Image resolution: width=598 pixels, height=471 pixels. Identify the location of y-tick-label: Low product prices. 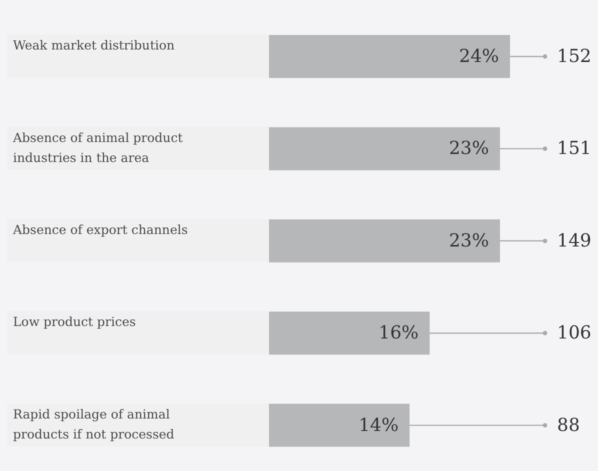
(74, 322).